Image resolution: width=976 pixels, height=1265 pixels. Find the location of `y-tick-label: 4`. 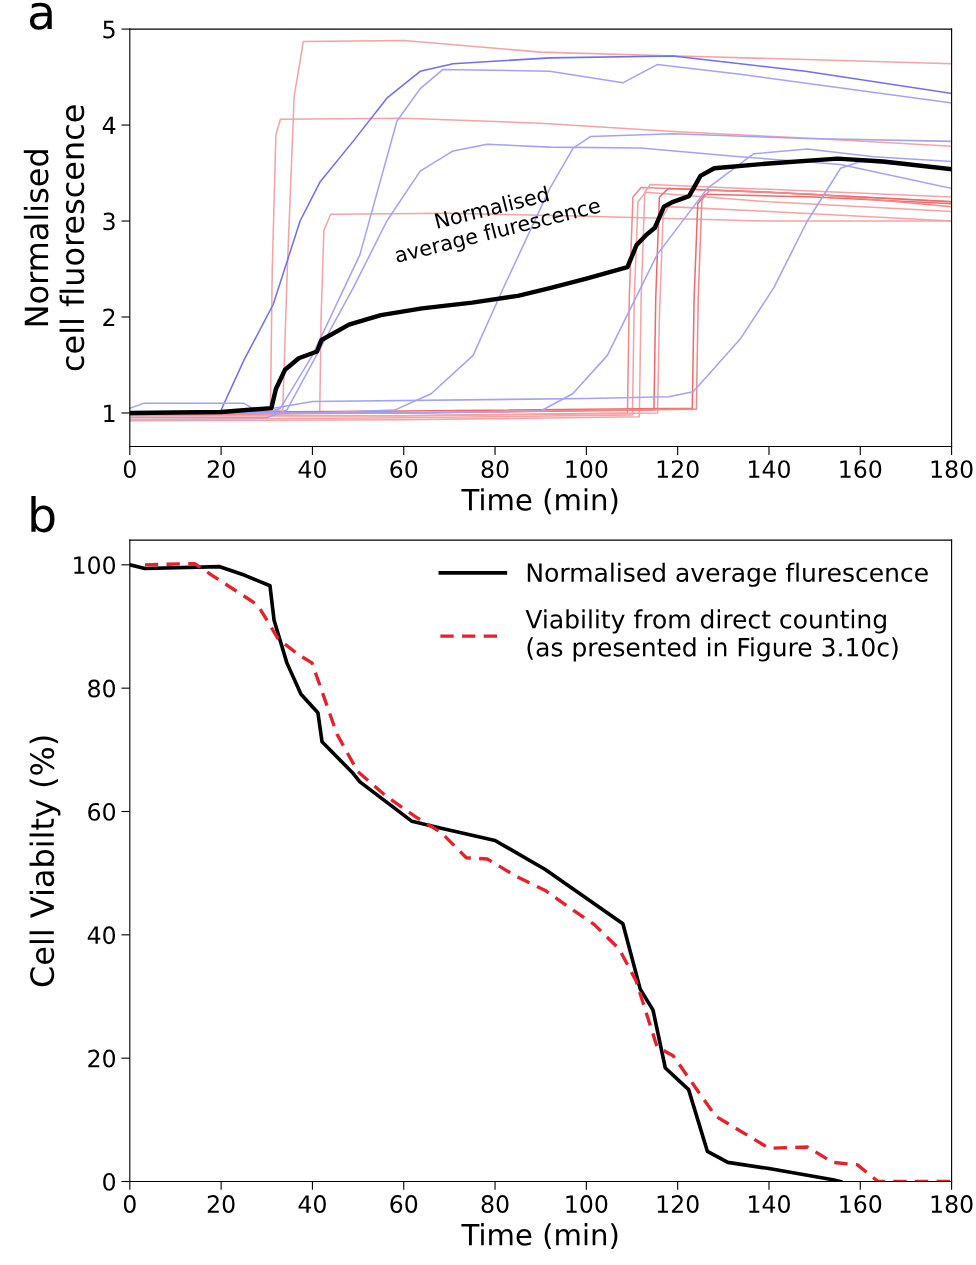

y-tick-label: 4 is located at coordinates (109, 125).